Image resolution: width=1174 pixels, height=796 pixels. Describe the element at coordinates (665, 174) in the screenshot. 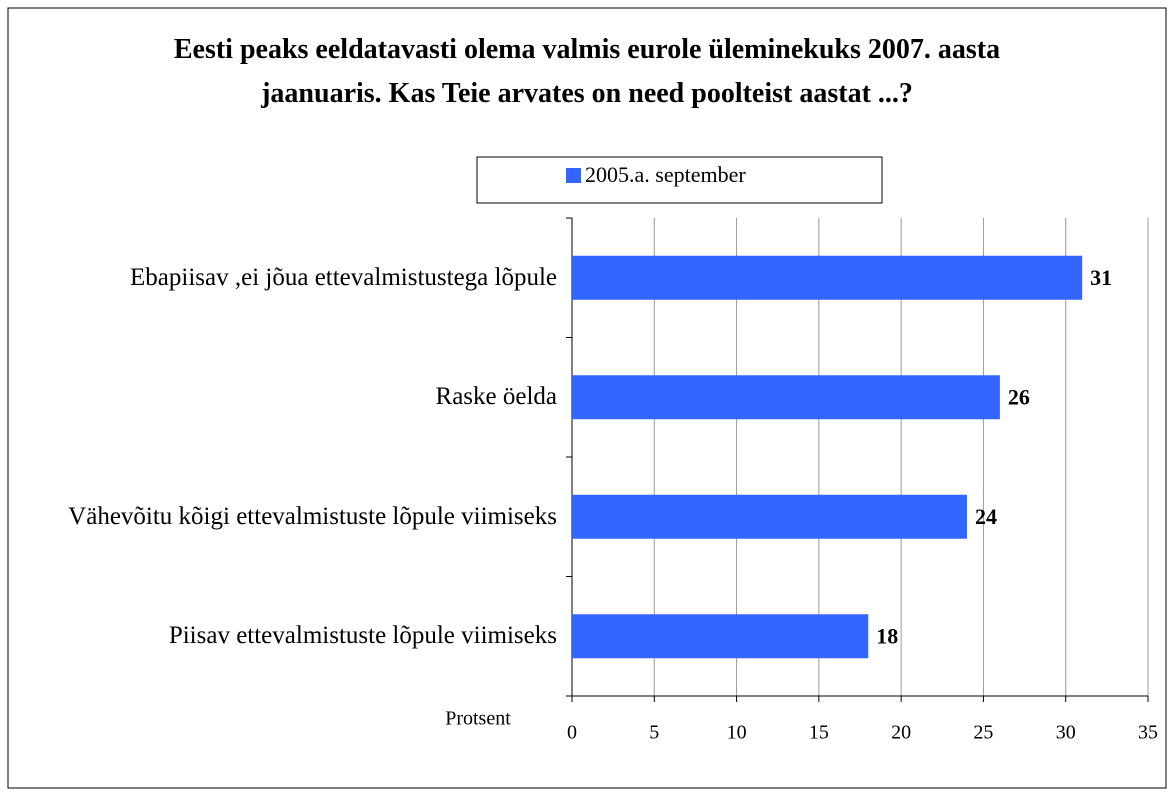

I see `legend-label: 2005.a. september` at that location.